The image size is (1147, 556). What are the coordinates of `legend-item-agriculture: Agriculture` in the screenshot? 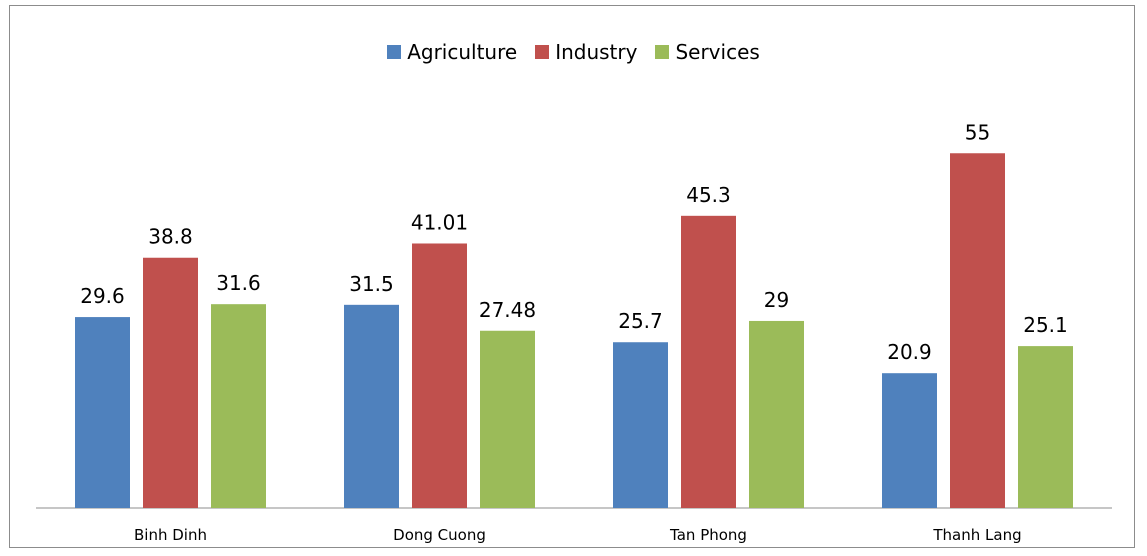 It's located at (452, 52).